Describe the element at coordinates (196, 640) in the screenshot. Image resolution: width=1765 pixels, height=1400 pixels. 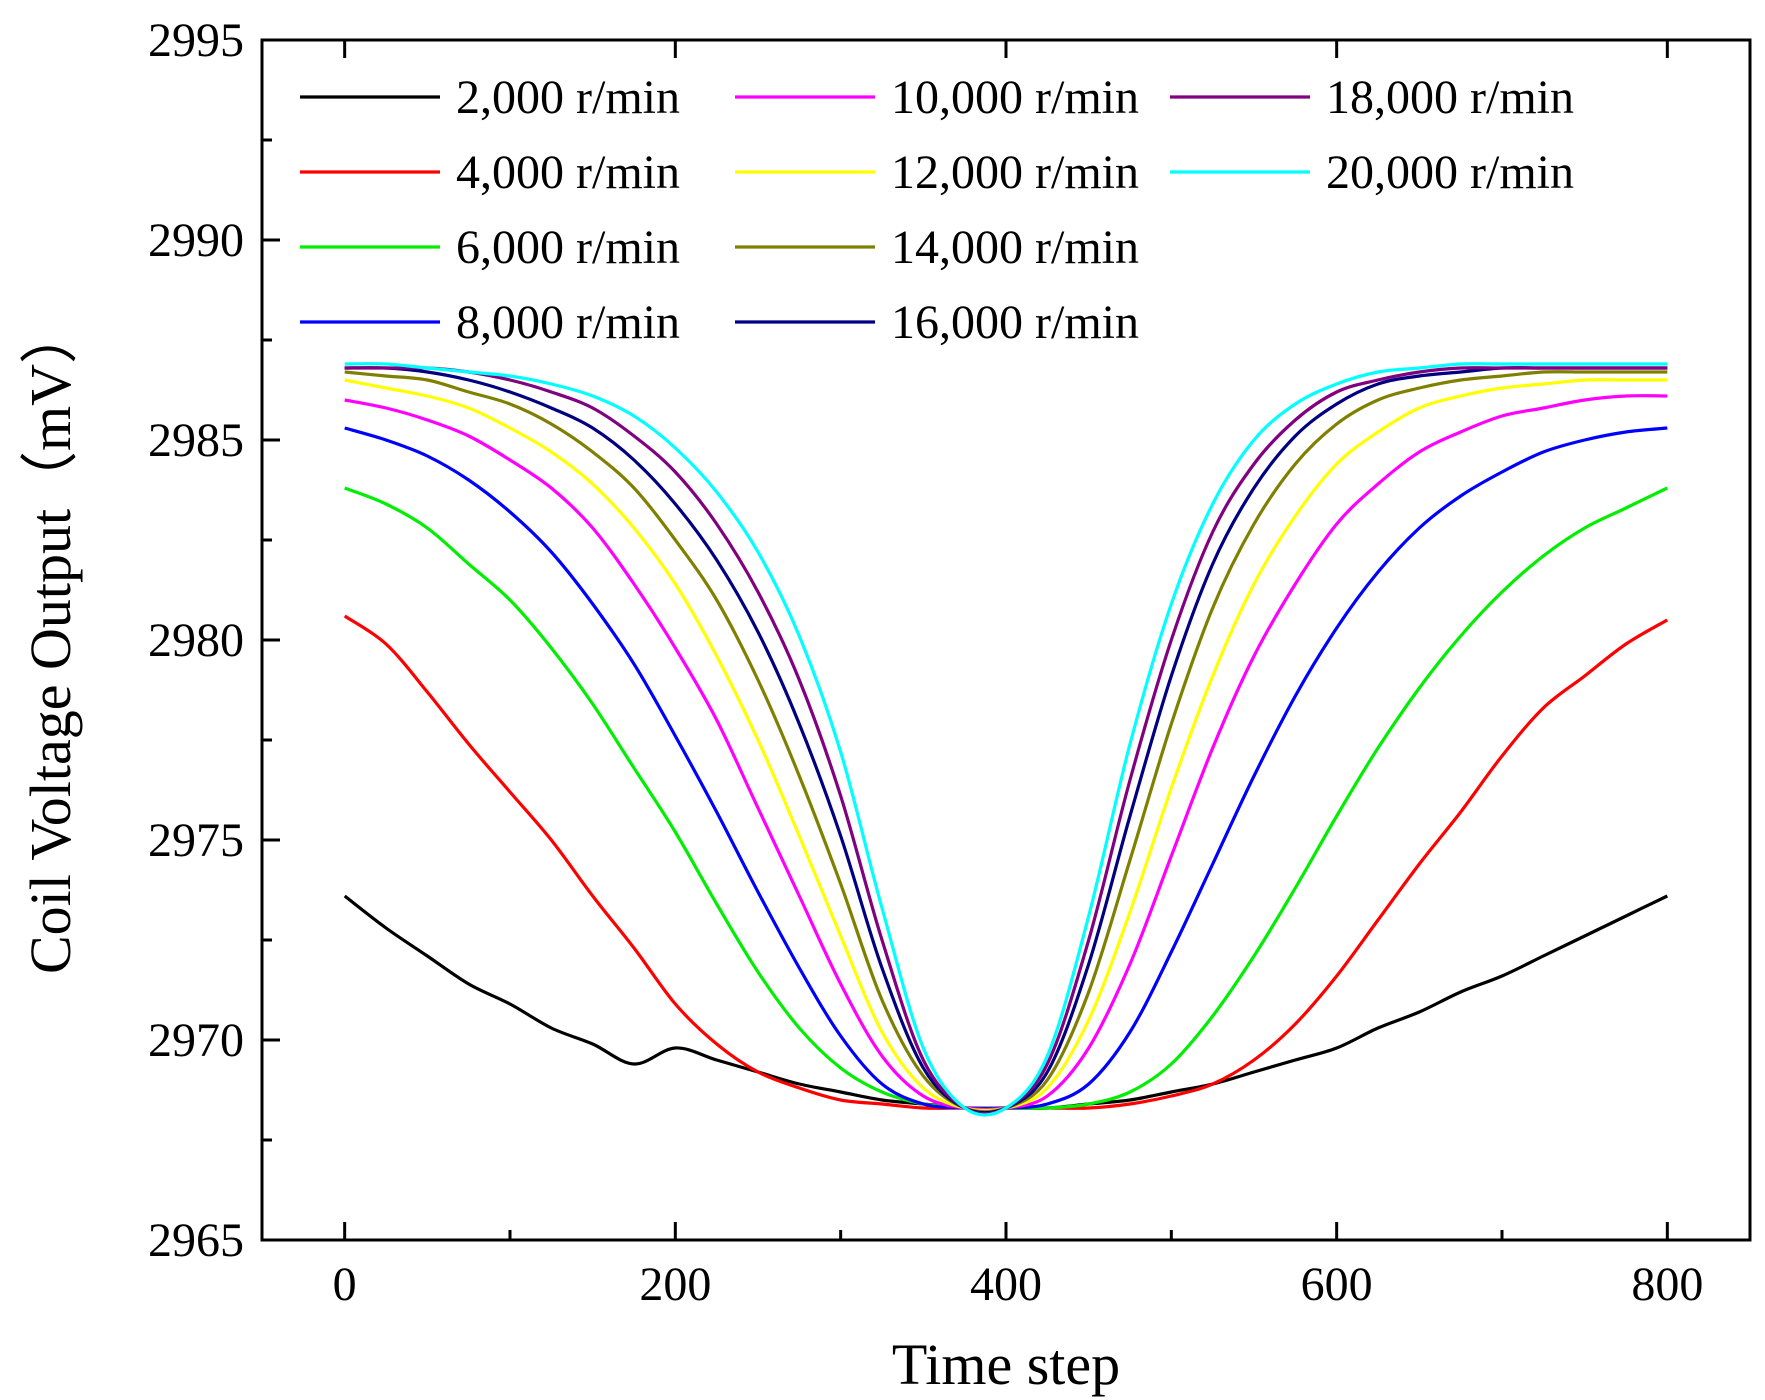
I see `y-tick-label: 2980` at that location.